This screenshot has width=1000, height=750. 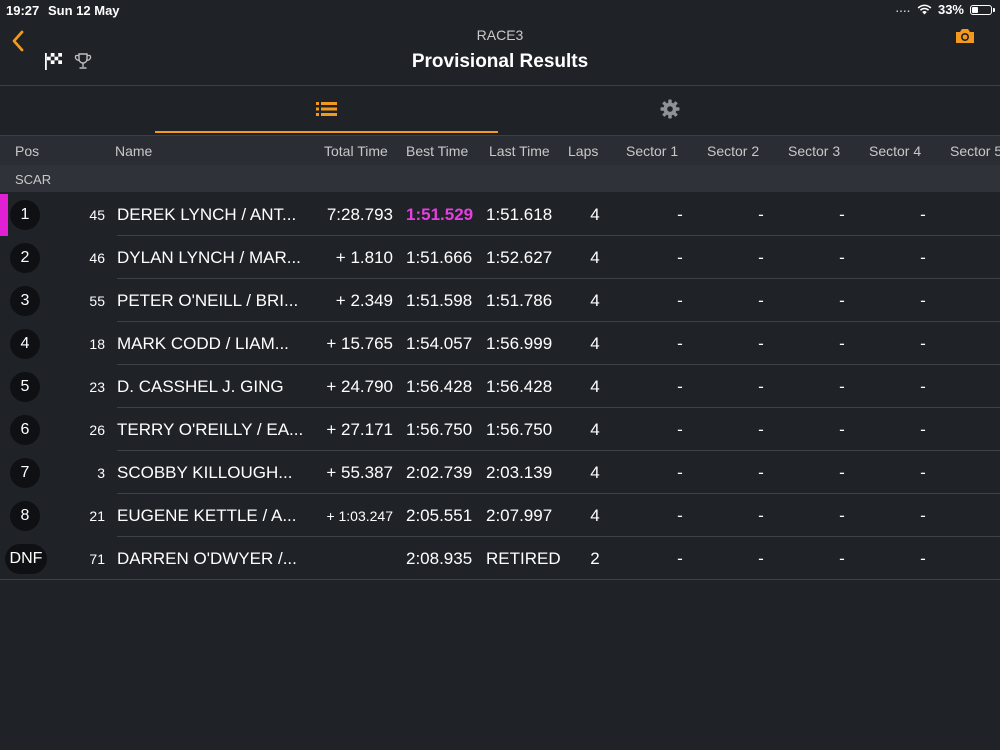 I want to click on total-time: + 27.171, so click(x=359, y=429).